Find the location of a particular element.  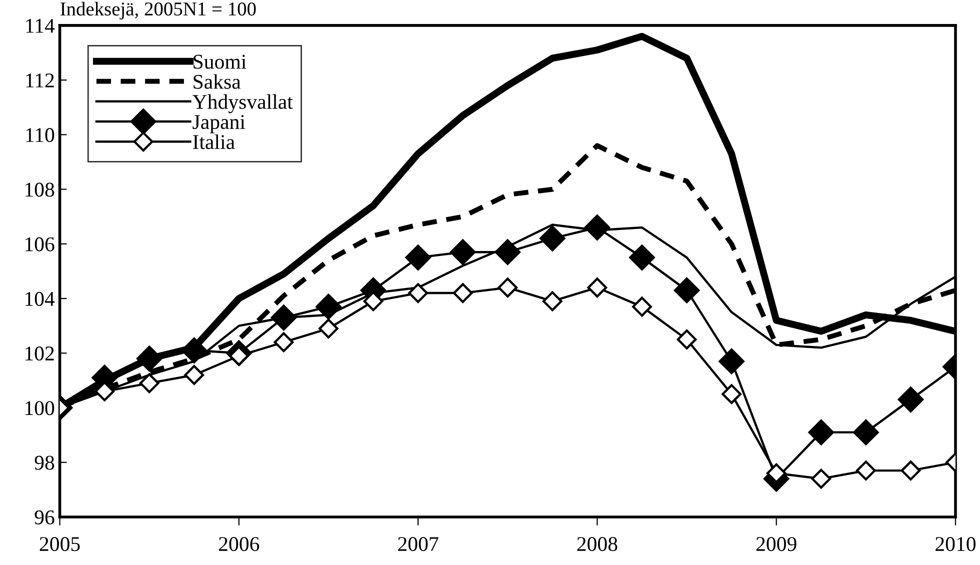

y-tick-label: 110 is located at coordinates (40, 135).